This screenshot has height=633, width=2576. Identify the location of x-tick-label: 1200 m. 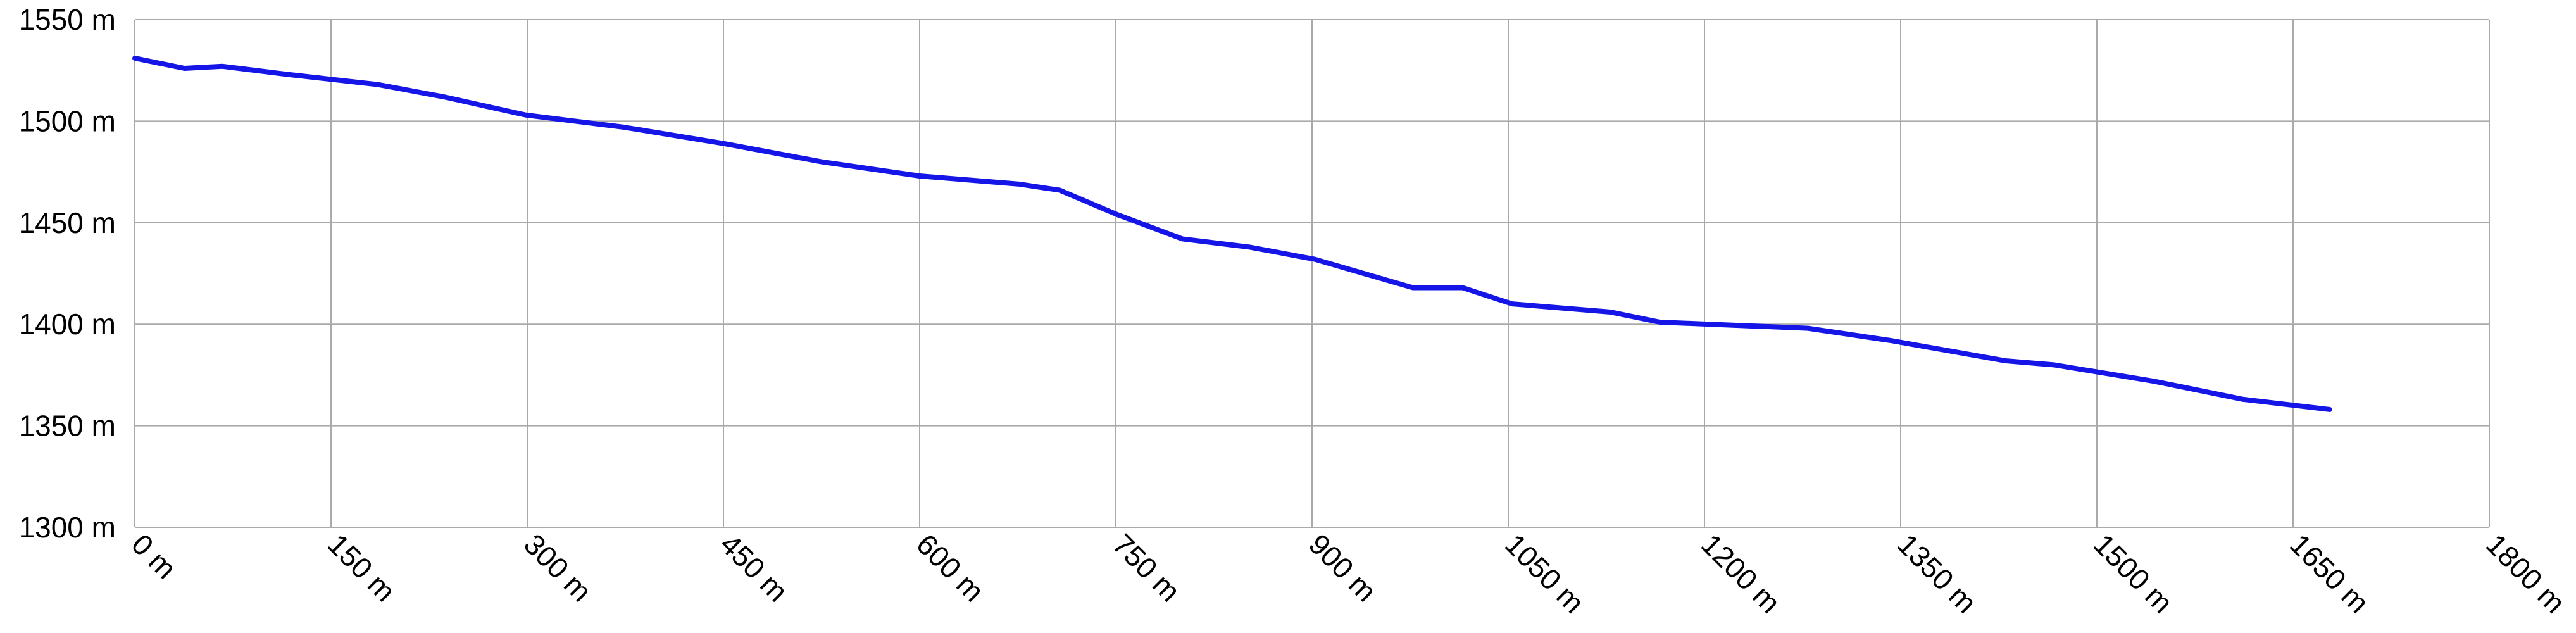
(1741, 573).